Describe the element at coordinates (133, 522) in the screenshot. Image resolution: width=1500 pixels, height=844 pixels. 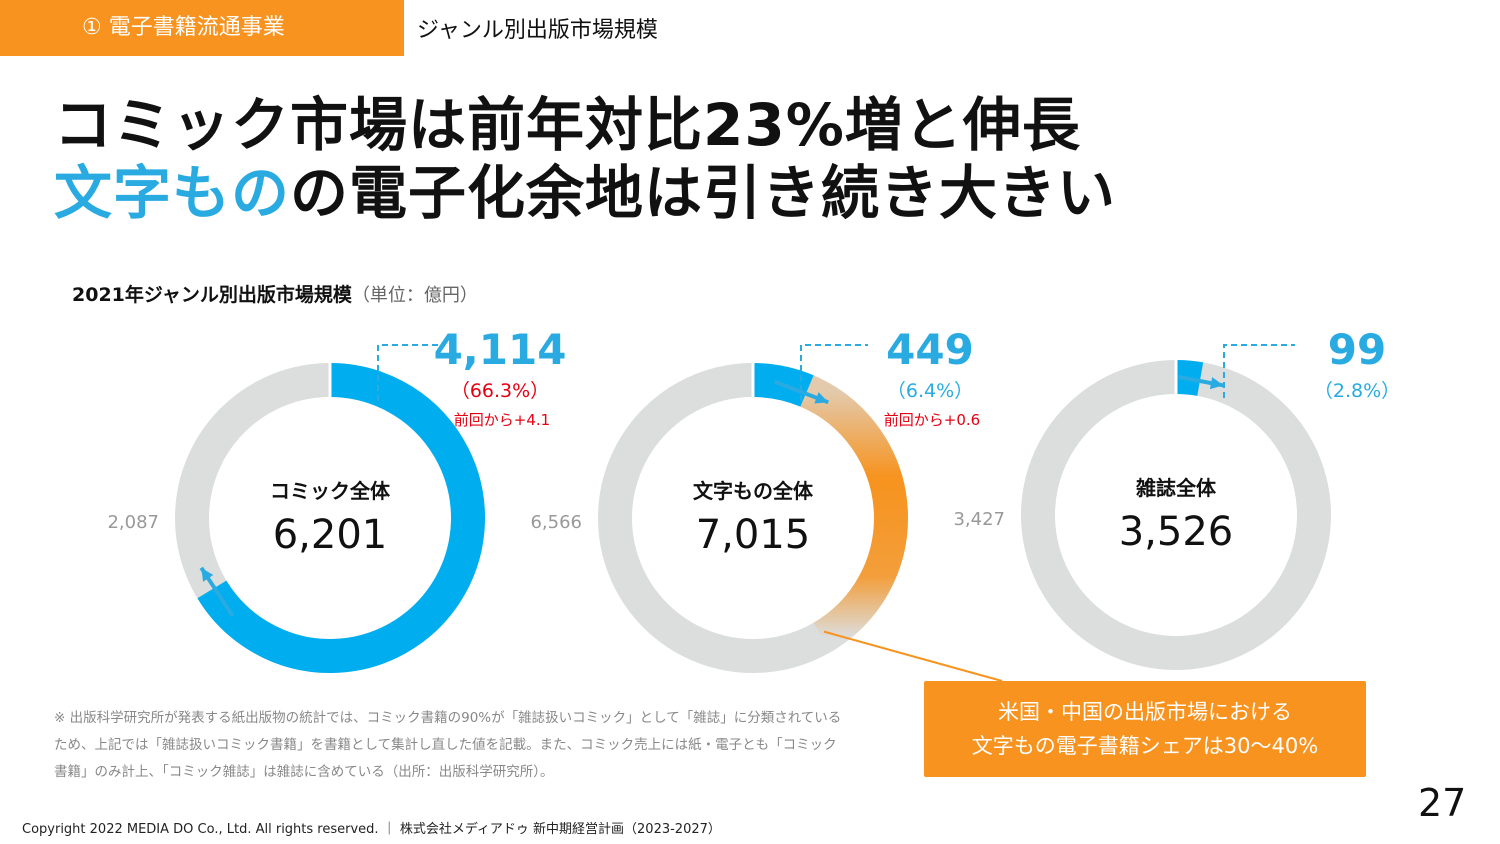
I see `print-value-label: 2,087` at that location.